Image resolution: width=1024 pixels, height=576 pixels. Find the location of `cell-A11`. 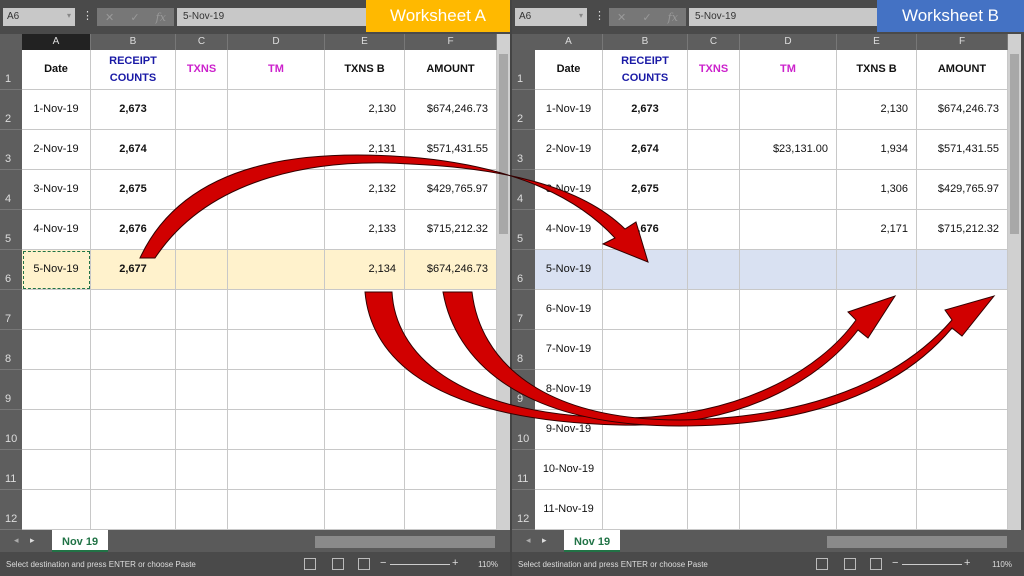

cell-A11 is located at coordinates (56, 470).